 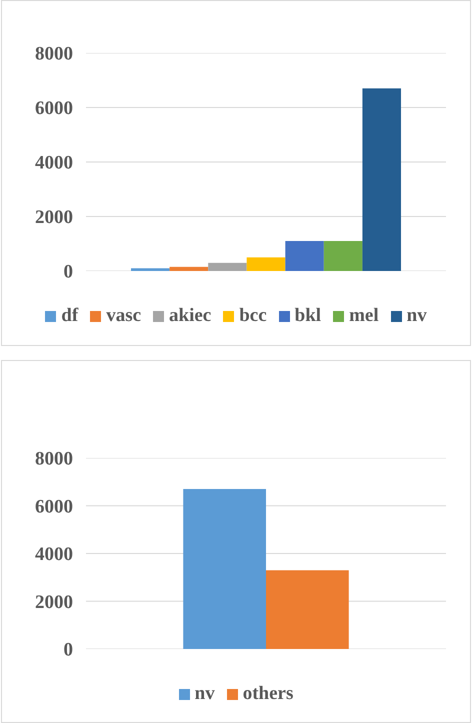 I want to click on legend-label: bcc, so click(x=253, y=316).